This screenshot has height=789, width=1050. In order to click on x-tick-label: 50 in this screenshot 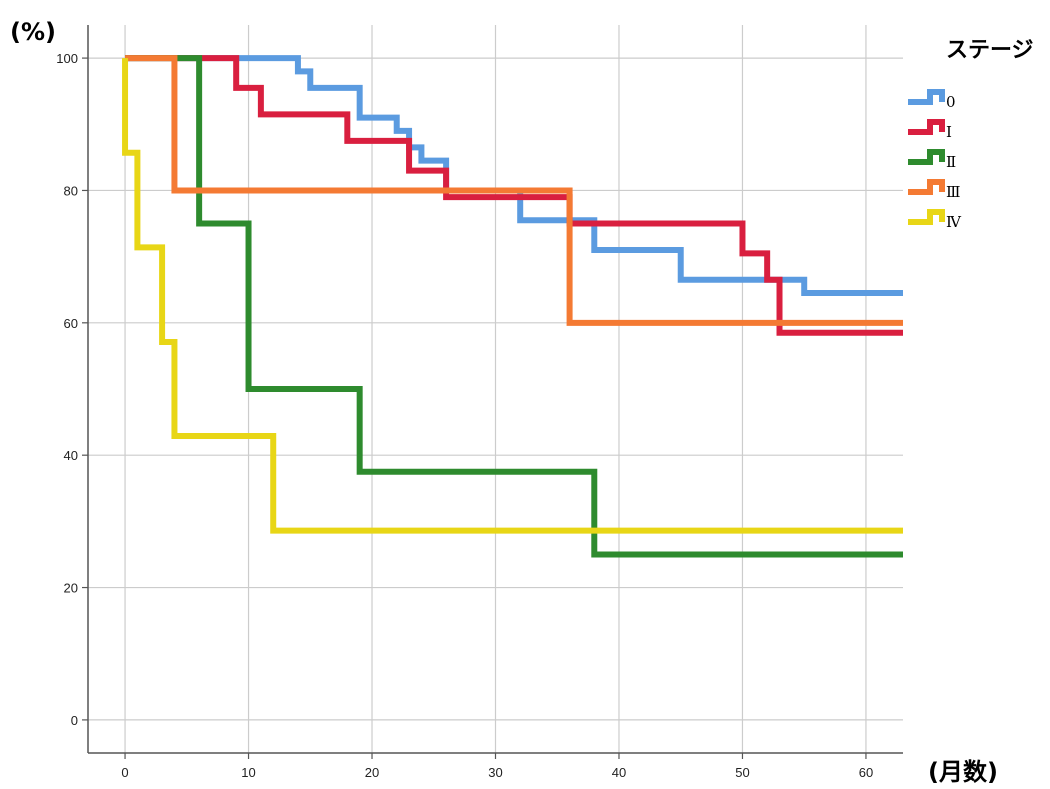, I will do `click(742, 772)`.